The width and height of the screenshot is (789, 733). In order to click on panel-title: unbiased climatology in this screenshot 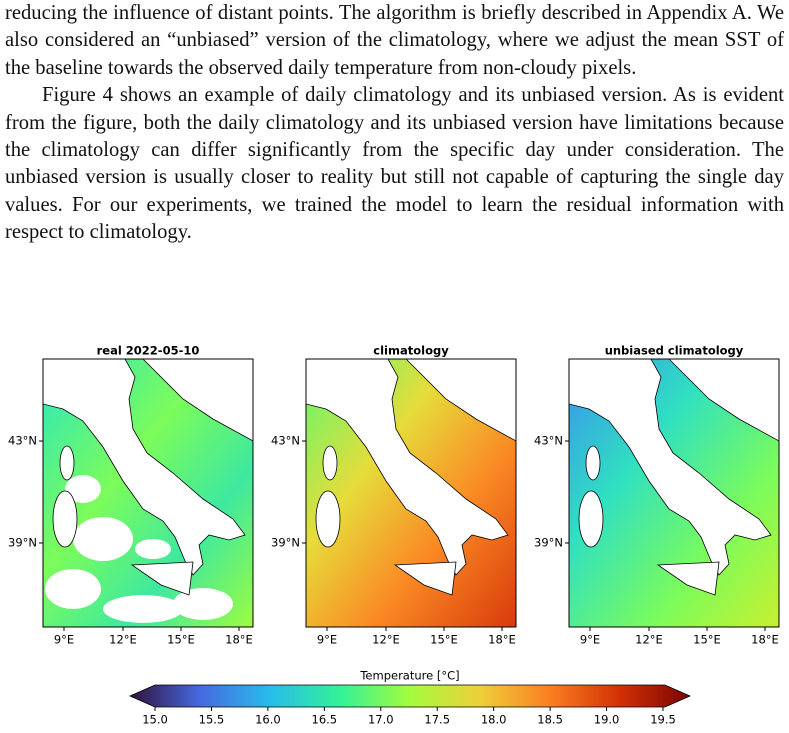, I will do `click(674, 351)`.